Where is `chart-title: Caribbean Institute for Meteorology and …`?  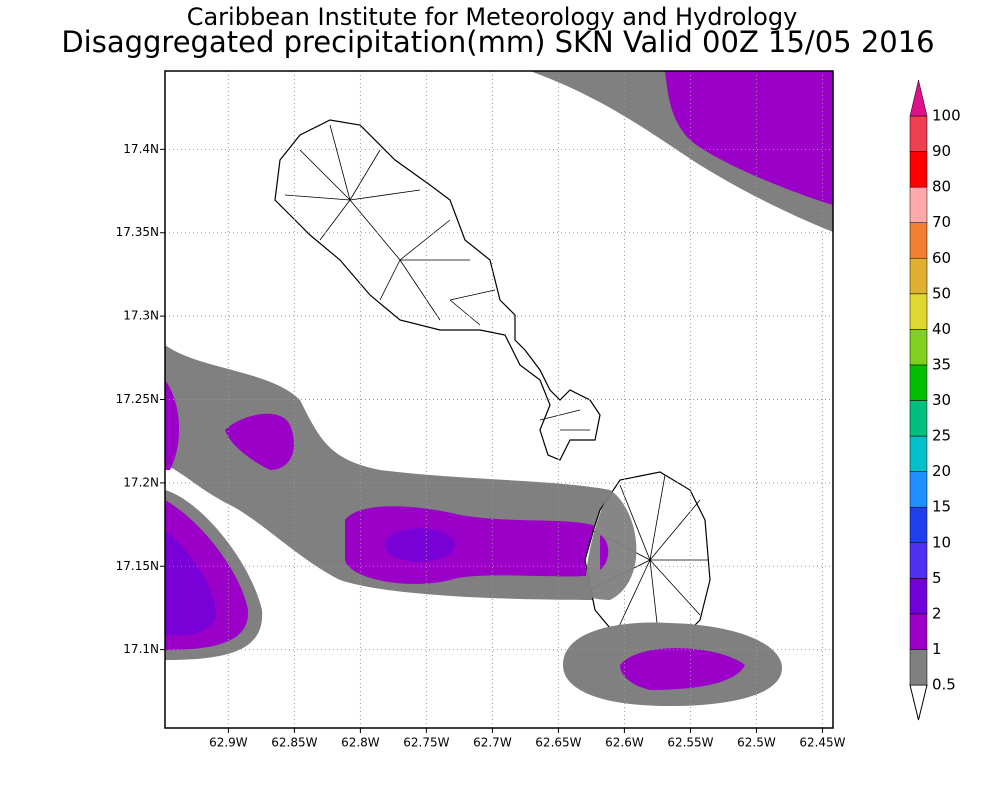
chart-title: Caribbean Institute for Meteorology and … is located at coordinates (492, 17).